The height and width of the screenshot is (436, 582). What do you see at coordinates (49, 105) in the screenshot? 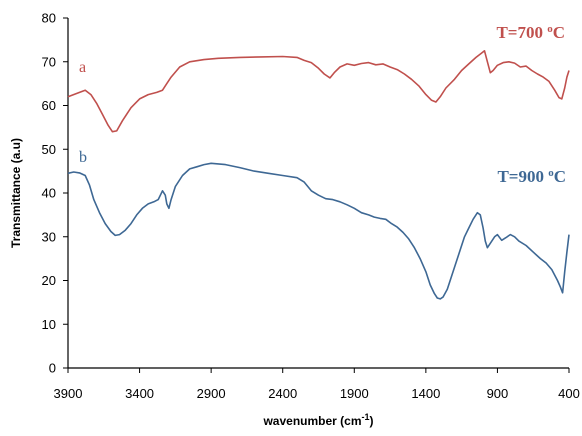
I see `y-tick-label: 60` at bounding box center [49, 105].